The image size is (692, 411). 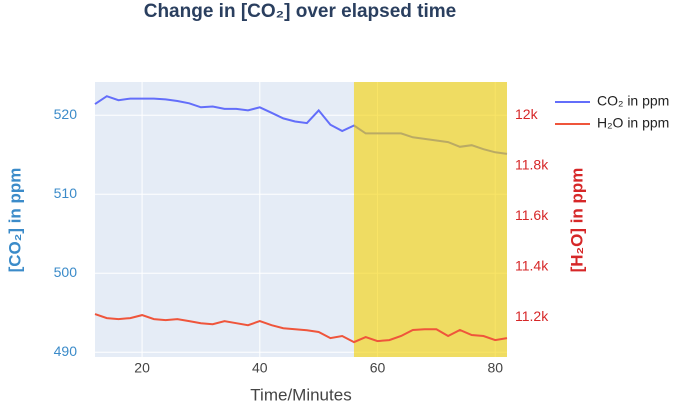 What do you see at coordinates (495, 368) in the screenshot?
I see `x-tick-label: 80` at bounding box center [495, 368].